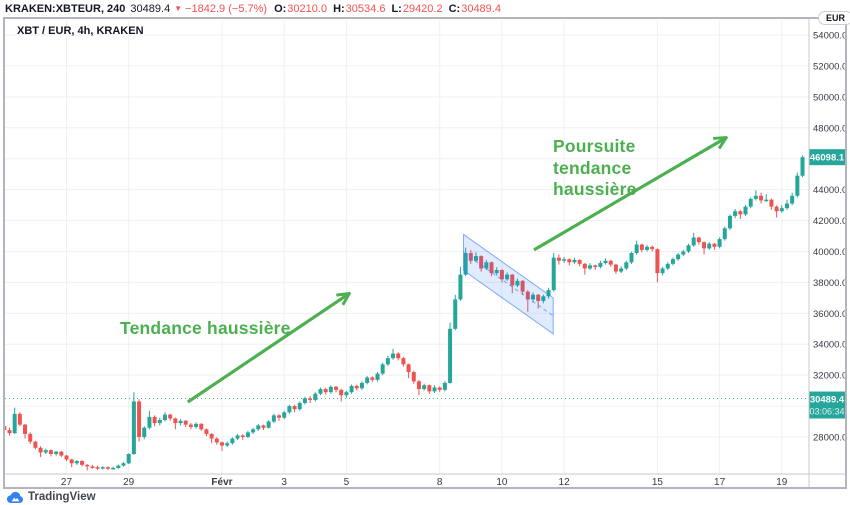  Describe the element at coordinates (829, 36) in the screenshot. I see `price-tick-label: 54000.0` at that location.